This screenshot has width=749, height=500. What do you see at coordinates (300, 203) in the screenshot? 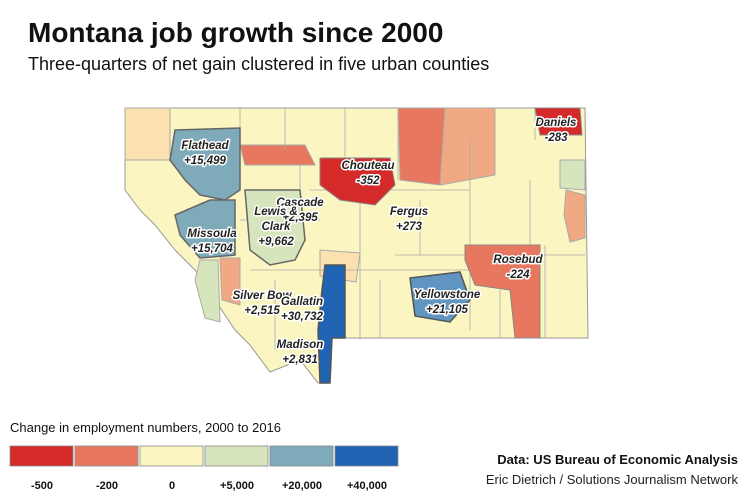
I see `county-label: Cascade` at bounding box center [300, 203].